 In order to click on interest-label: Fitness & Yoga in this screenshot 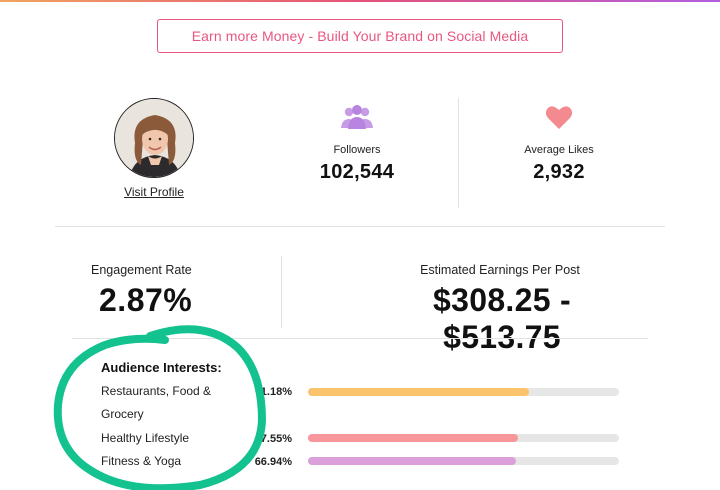, I will do `click(141, 461)`.